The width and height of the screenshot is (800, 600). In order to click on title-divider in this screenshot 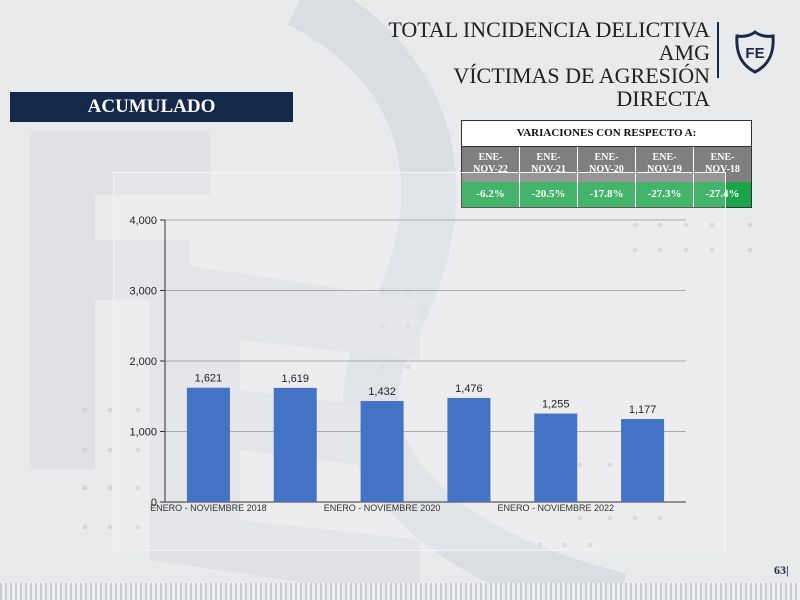, I will do `click(718, 50)`.